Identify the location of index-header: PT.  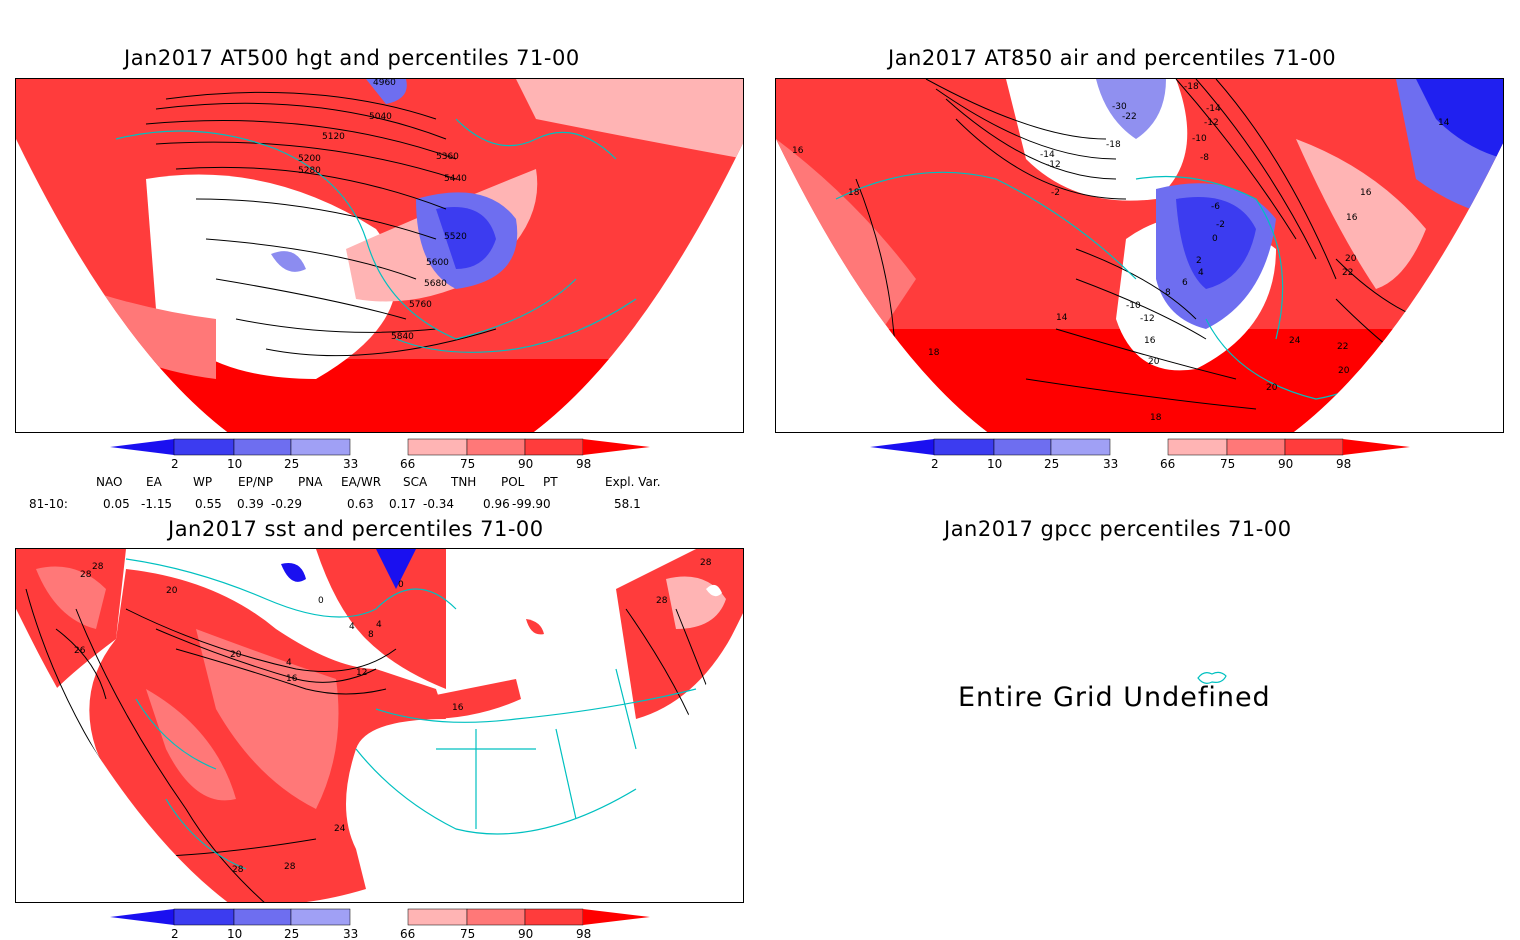
(550, 482).